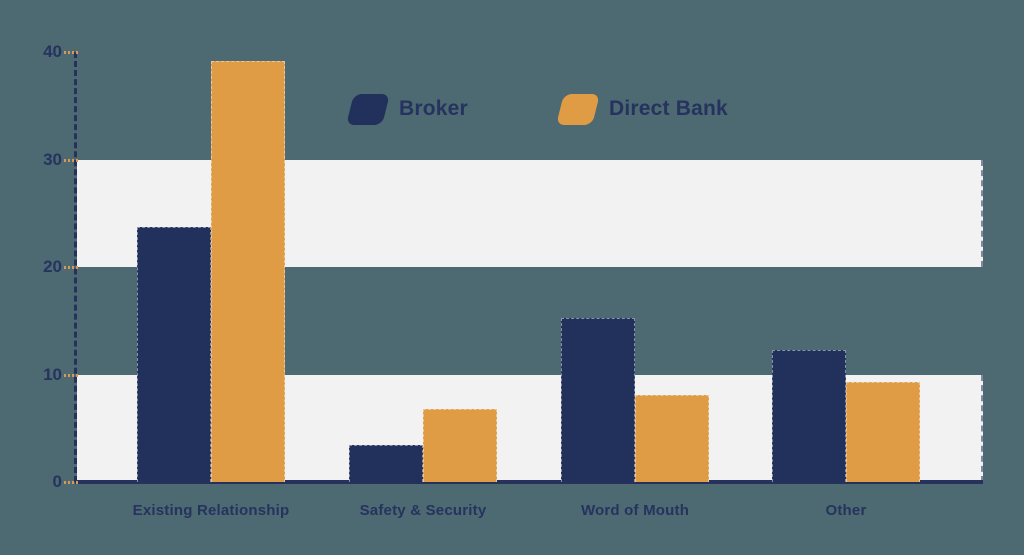  What do you see at coordinates (57, 481) in the screenshot?
I see `y-axis-label-0: 0` at bounding box center [57, 481].